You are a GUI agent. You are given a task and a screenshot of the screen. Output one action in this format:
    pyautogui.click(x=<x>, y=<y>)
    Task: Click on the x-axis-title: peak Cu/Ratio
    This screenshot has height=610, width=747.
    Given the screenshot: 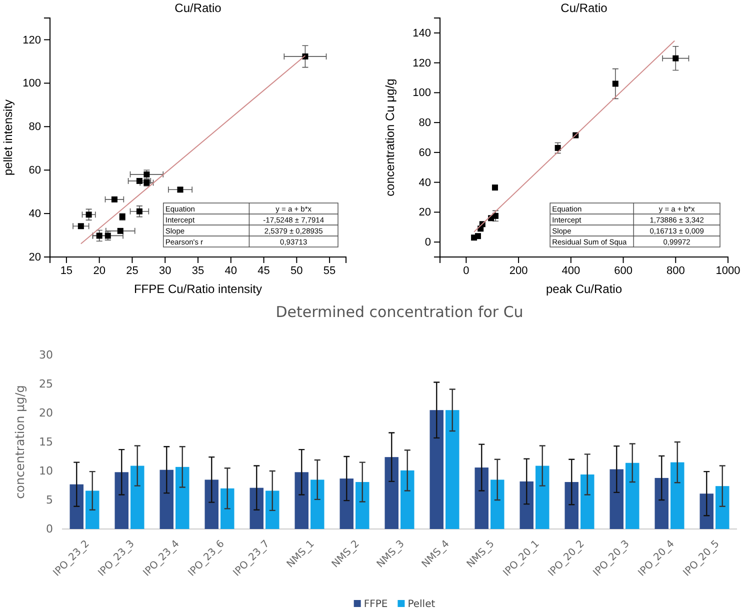 What is the action you would take?
    pyautogui.click(x=584, y=289)
    